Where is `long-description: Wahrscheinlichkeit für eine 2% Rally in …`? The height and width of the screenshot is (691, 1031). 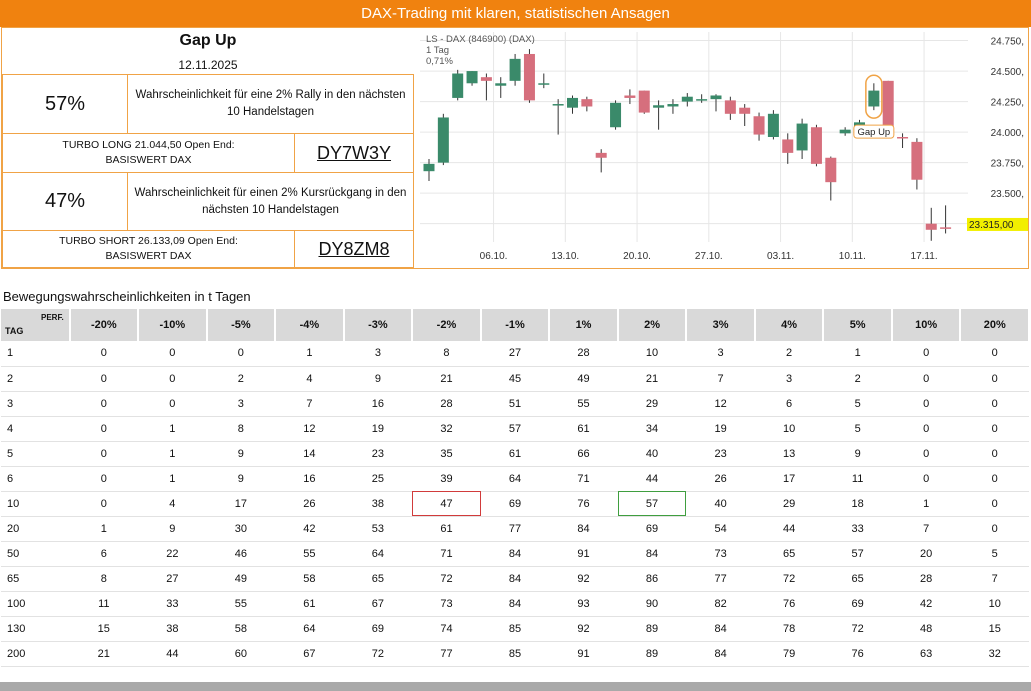 long-description: Wahrscheinlichkeit für eine 2% Rally in … is located at coordinates (270, 104).